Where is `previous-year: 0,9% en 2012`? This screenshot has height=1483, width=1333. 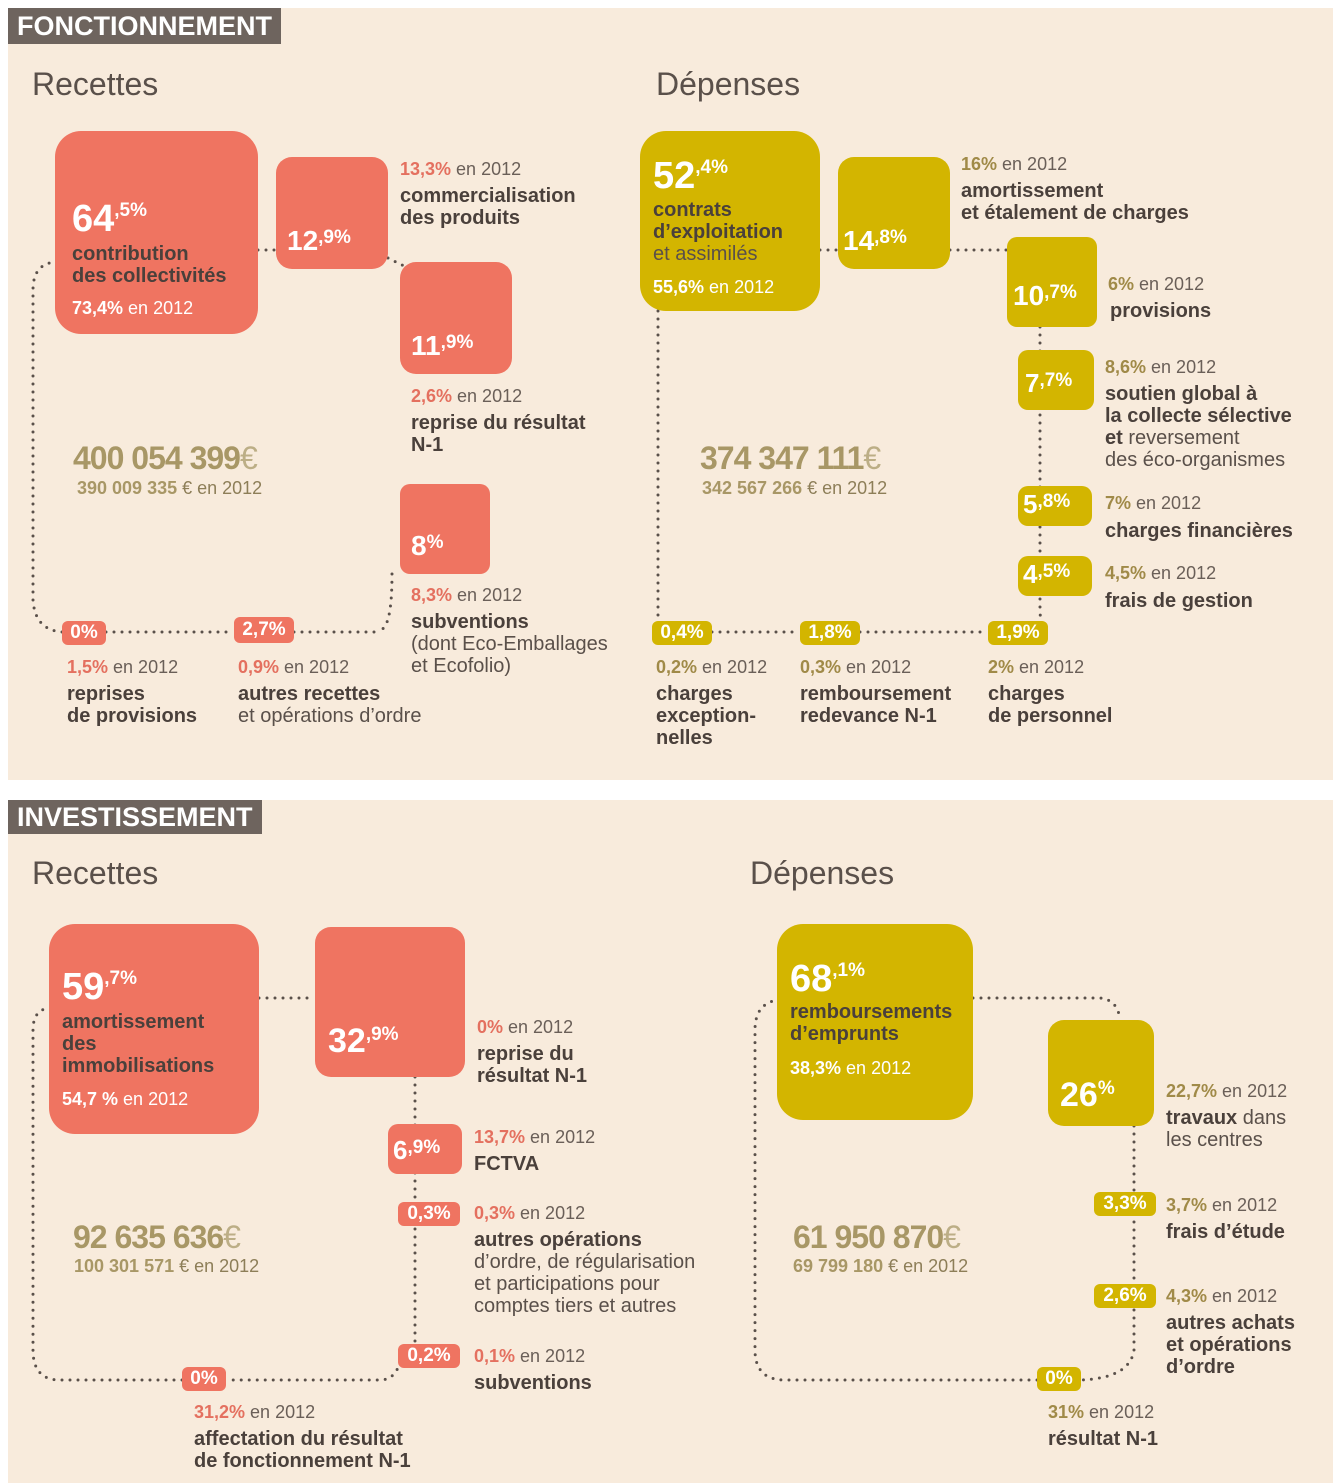 previous-year: 0,9% en 2012 is located at coordinates (294, 667).